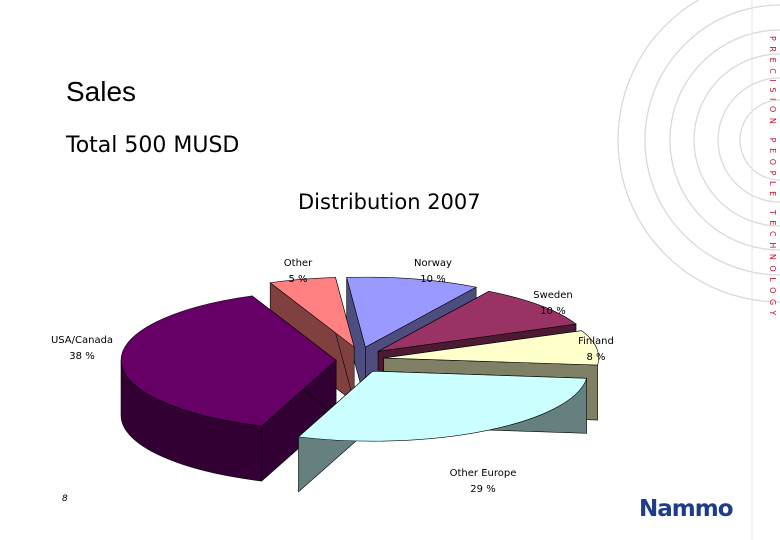 Image resolution: width=780 pixels, height=540 pixels. Describe the element at coordinates (153, 145) in the screenshot. I see `page-subtitle: Total 500 MUSD` at that location.